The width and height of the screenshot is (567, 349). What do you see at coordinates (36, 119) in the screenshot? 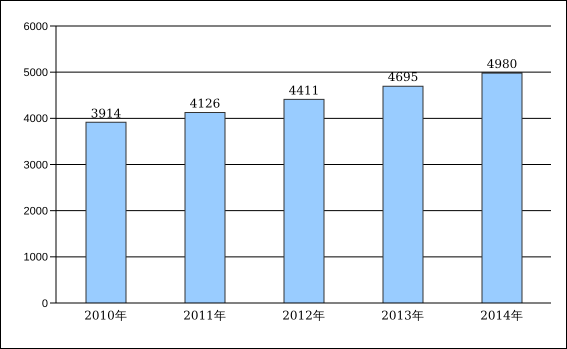
I see `y-tick-label: 4000` at bounding box center [36, 119].